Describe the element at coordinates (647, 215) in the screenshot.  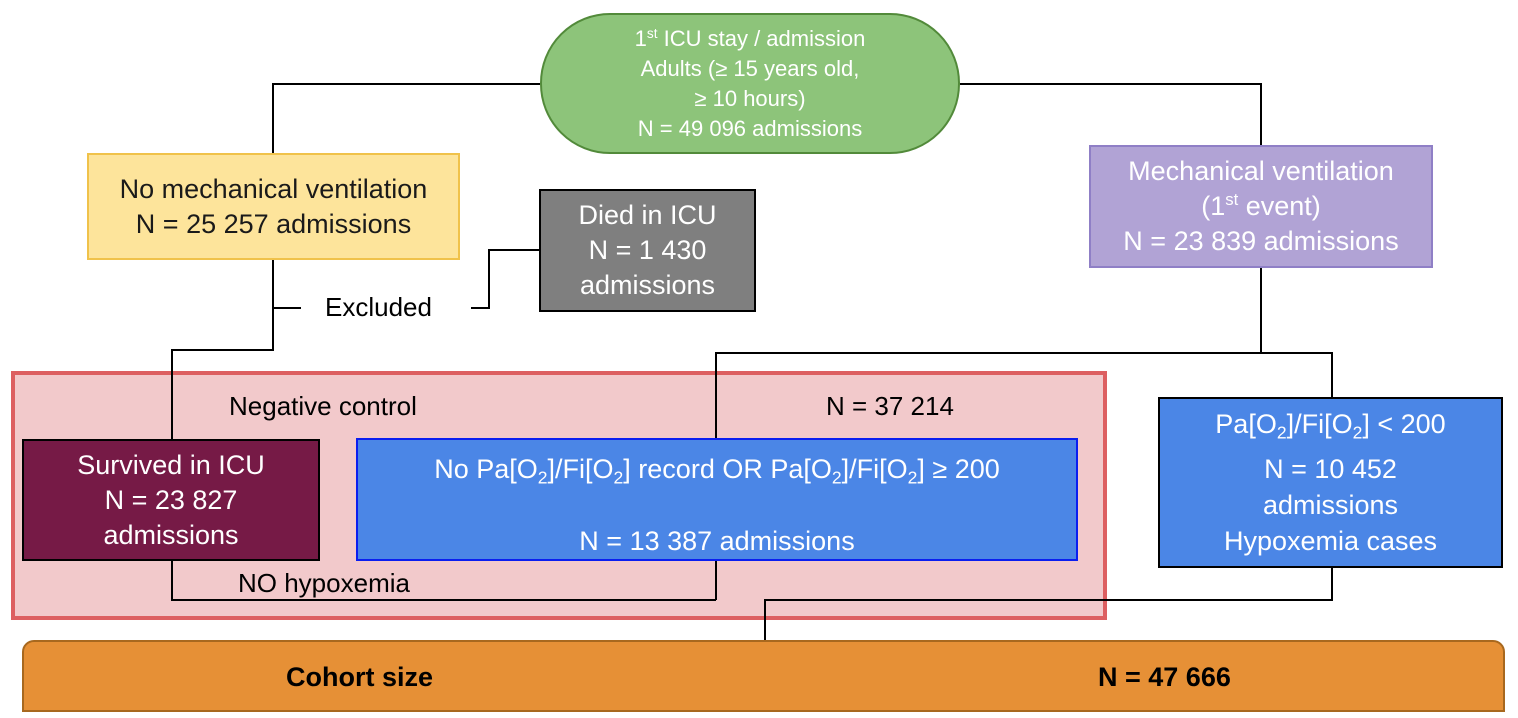
I see `died-line-1: Died in ICU` at that location.